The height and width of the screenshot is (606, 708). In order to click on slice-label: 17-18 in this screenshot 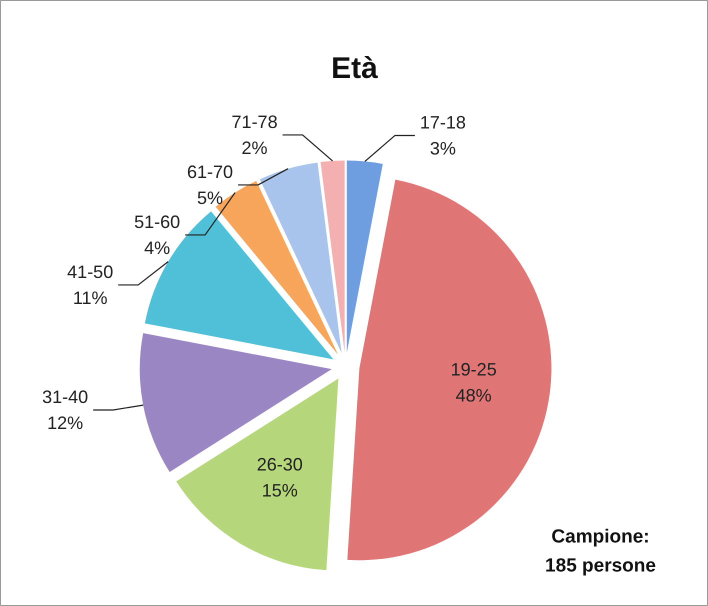, I will do `click(443, 122)`.